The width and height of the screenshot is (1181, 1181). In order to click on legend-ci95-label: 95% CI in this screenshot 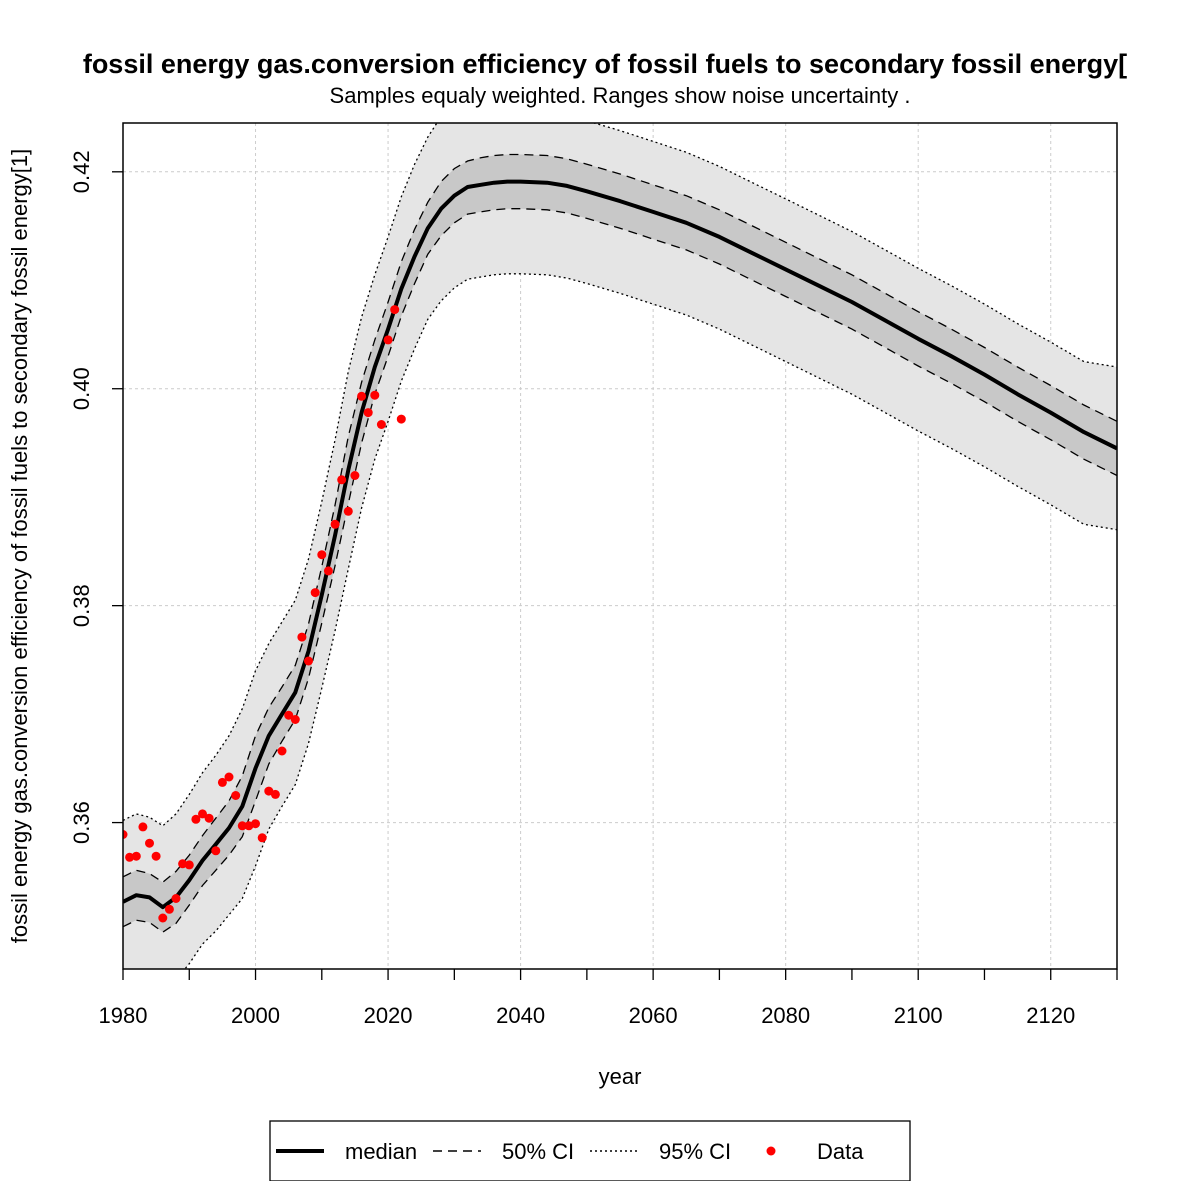, I will do `click(695, 1151)`.